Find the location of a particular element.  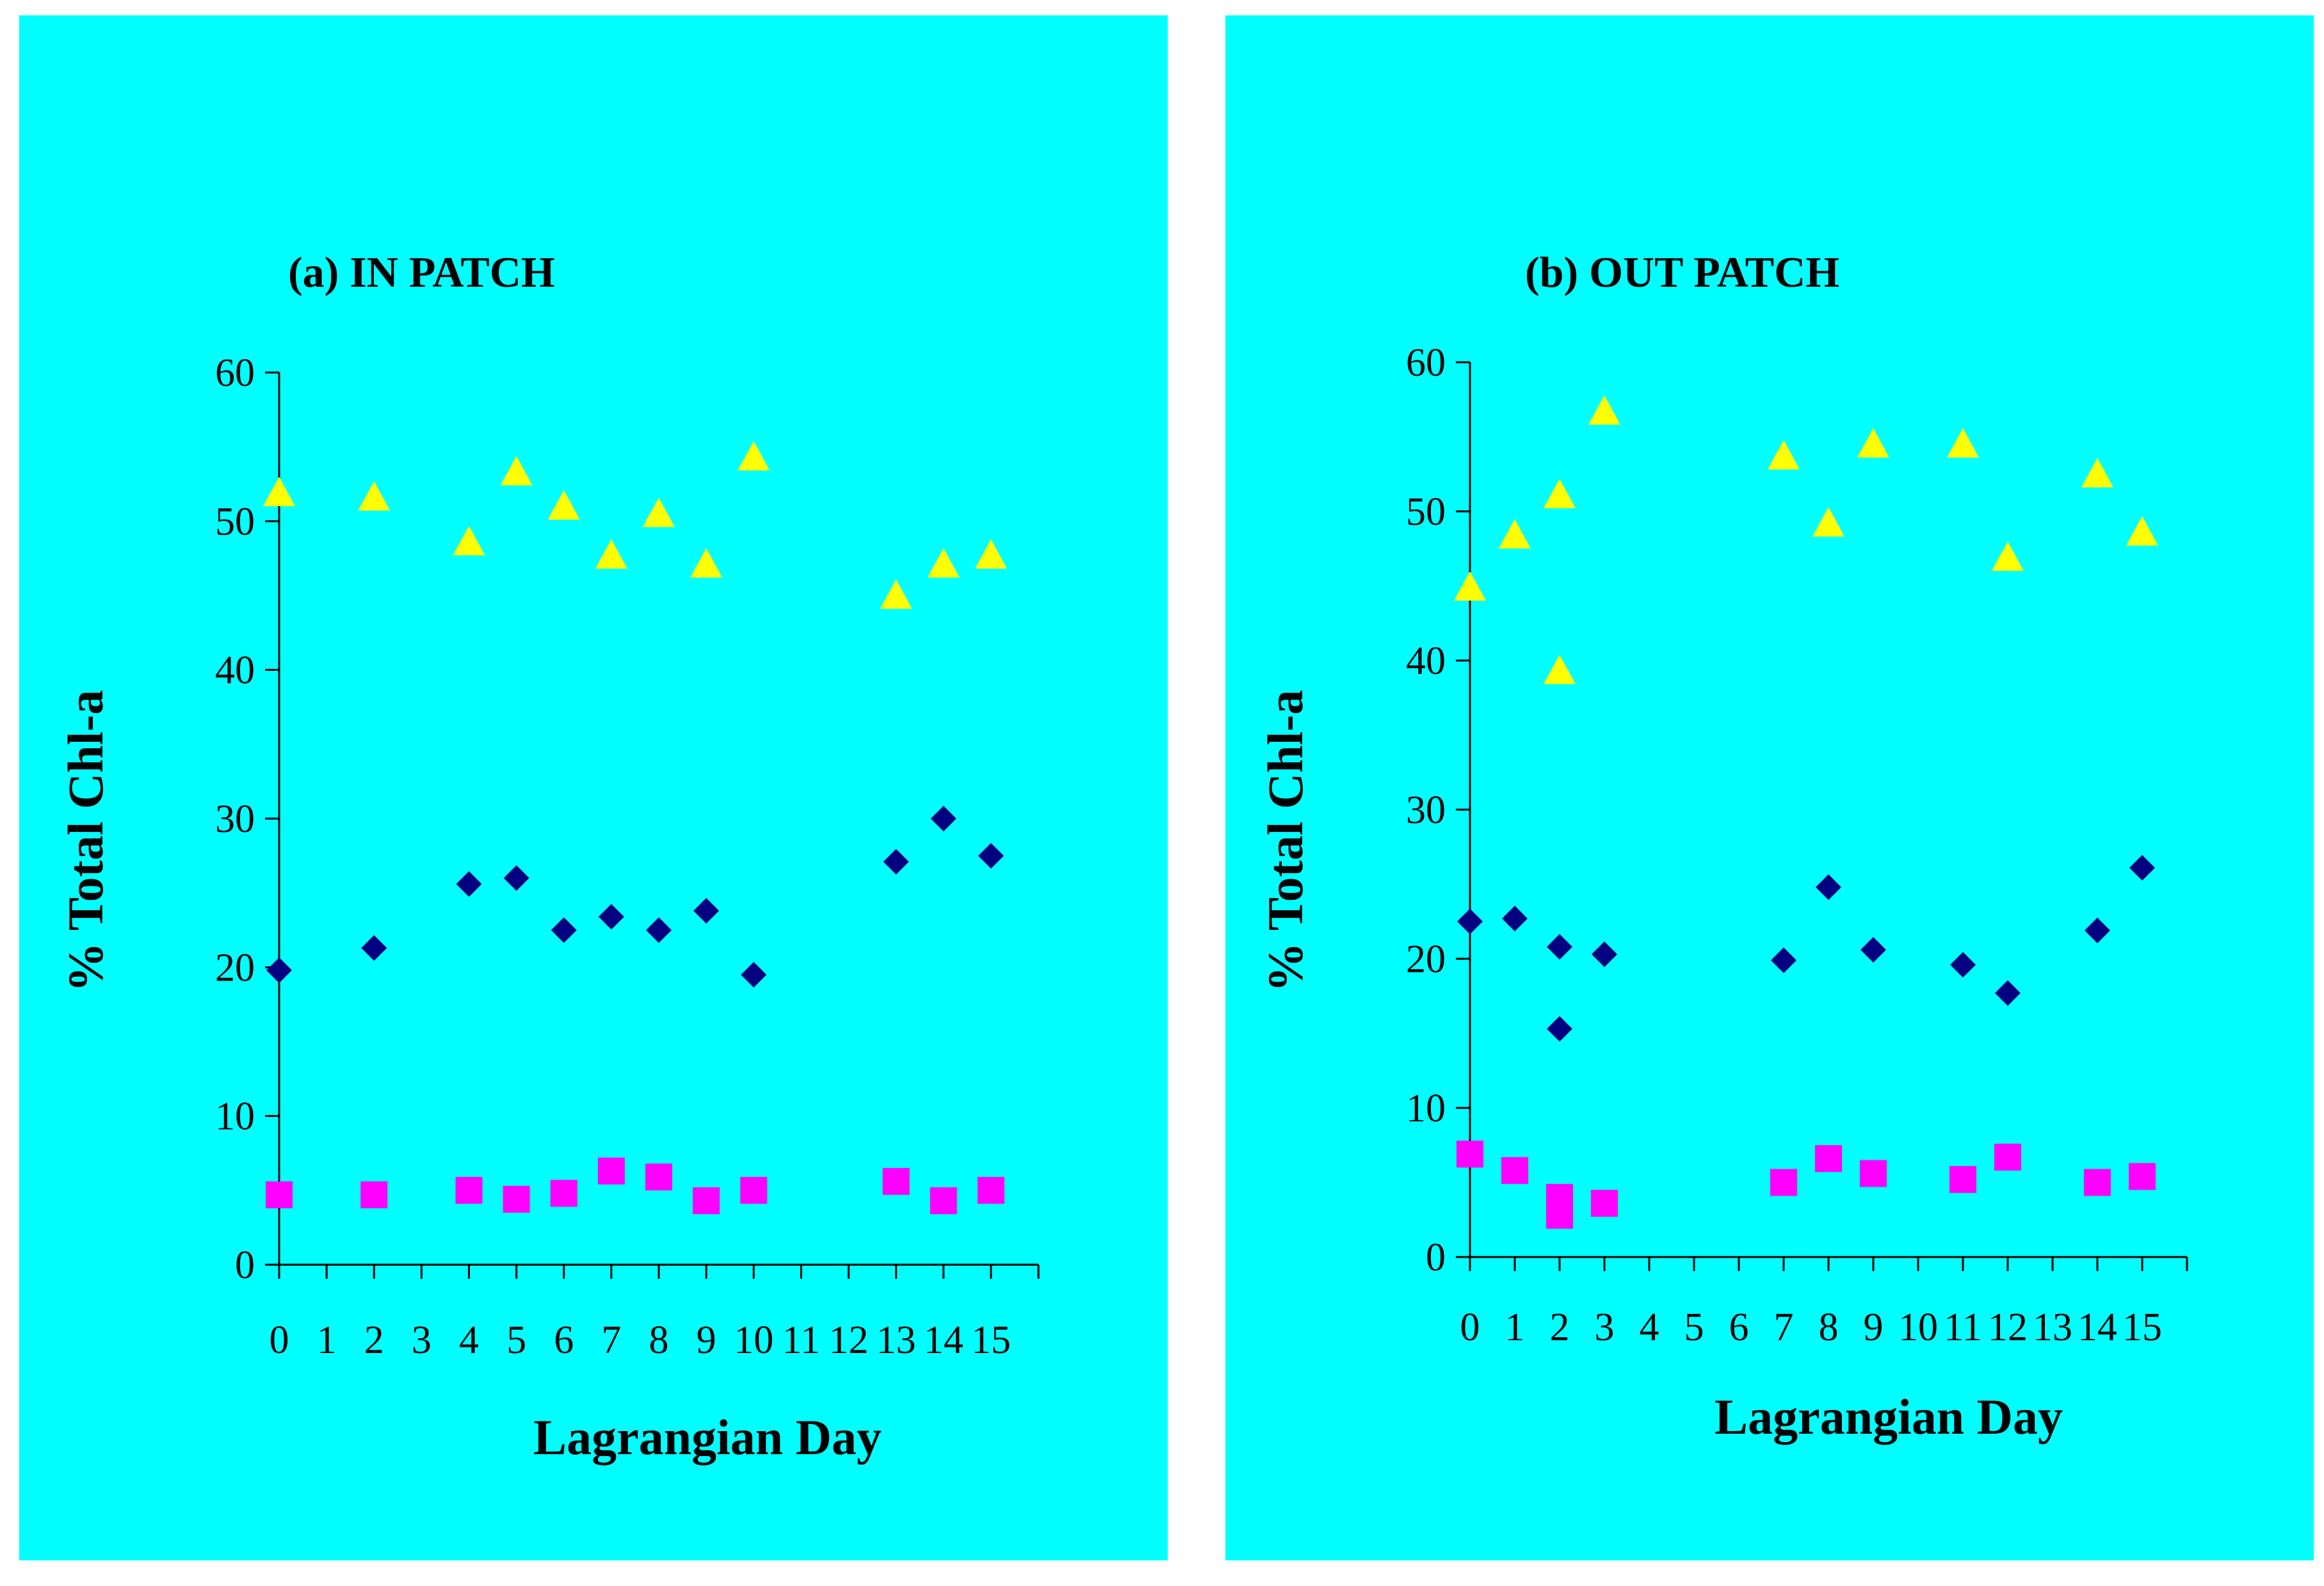

chart-title: (b) OUT PATCH is located at coordinates (1682, 272).